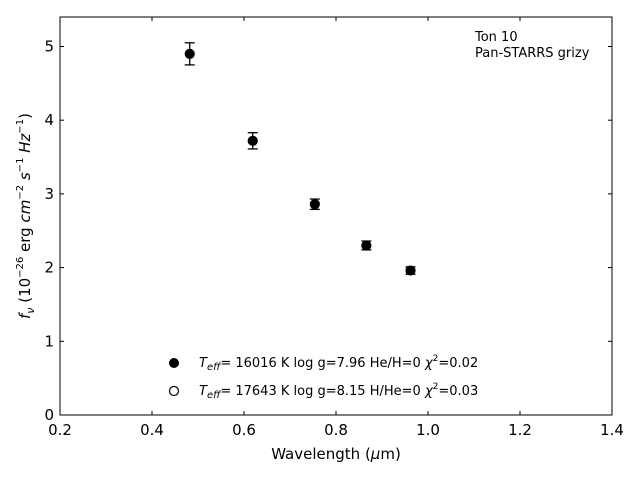 The width and height of the screenshot is (640, 480). Describe the element at coordinates (60, 430) in the screenshot. I see `x-tick-label: 0.2` at that location.